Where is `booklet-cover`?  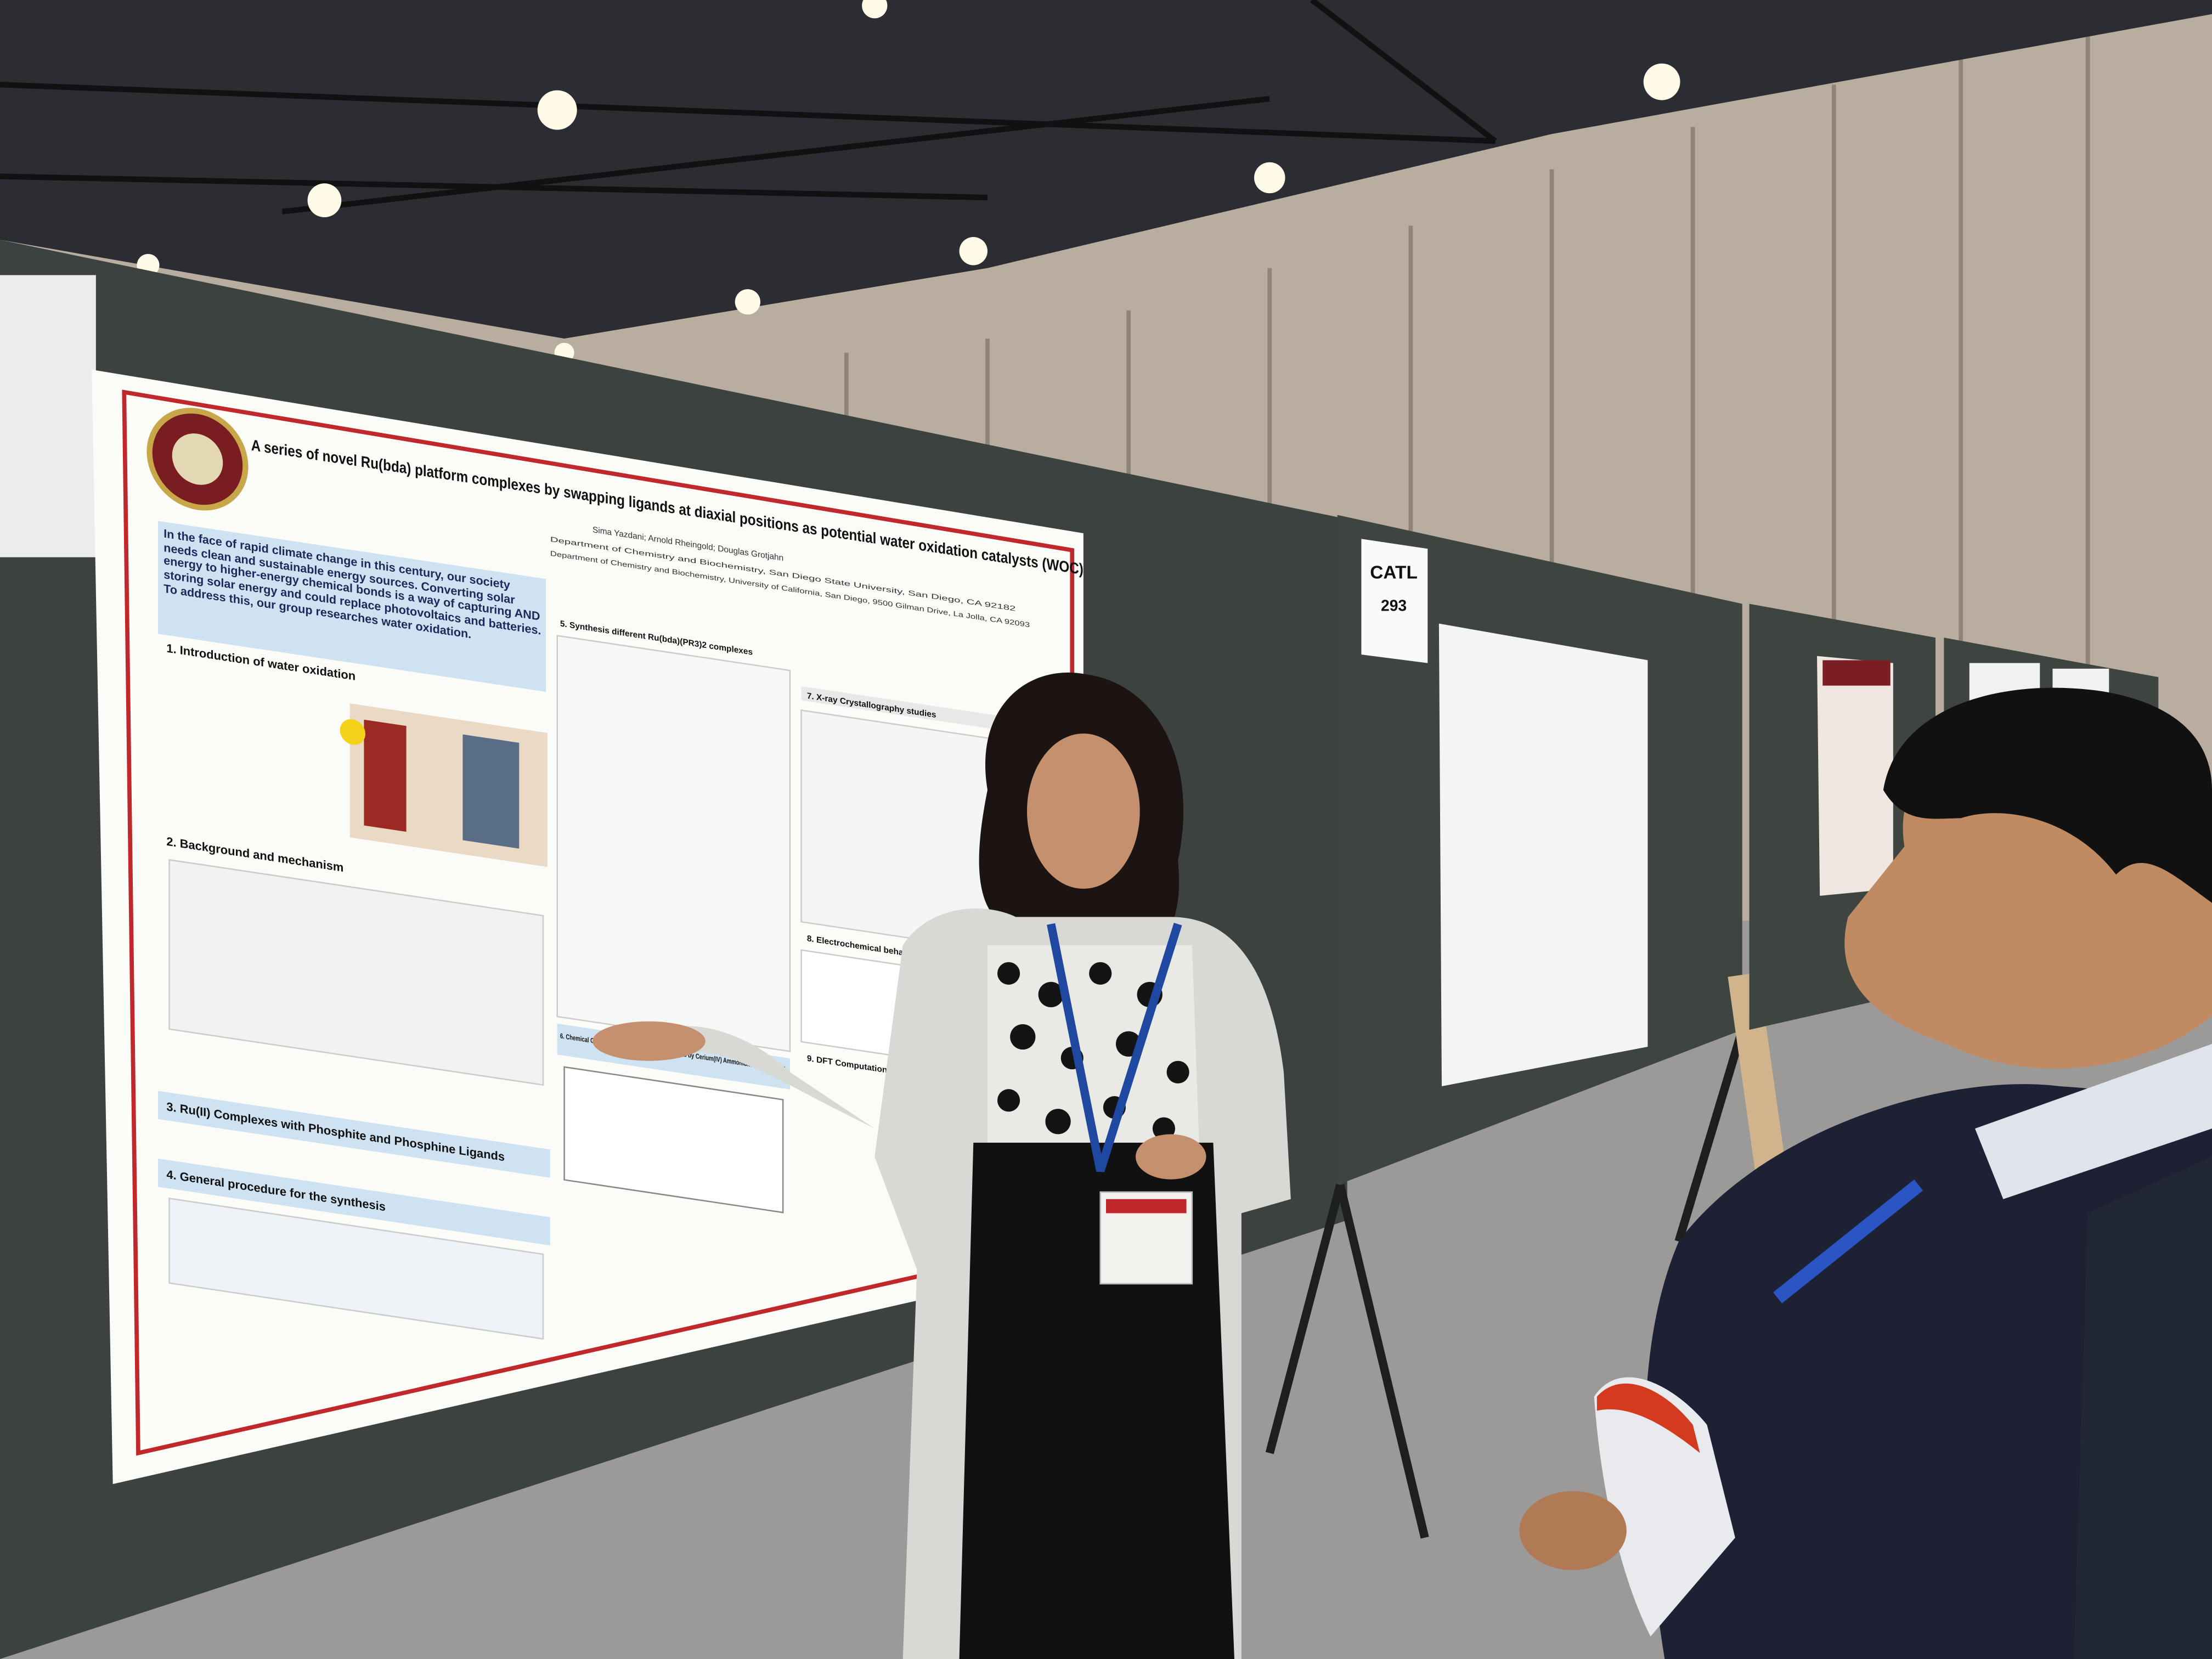 booklet-cover is located at coordinates (1648, 1418).